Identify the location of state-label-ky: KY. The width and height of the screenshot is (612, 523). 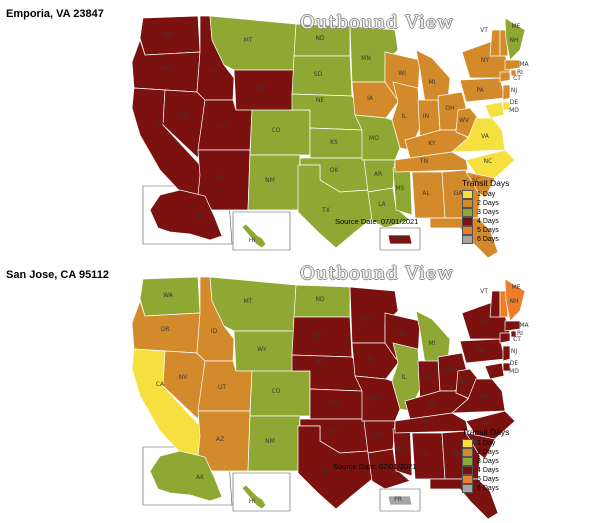
(432, 143).